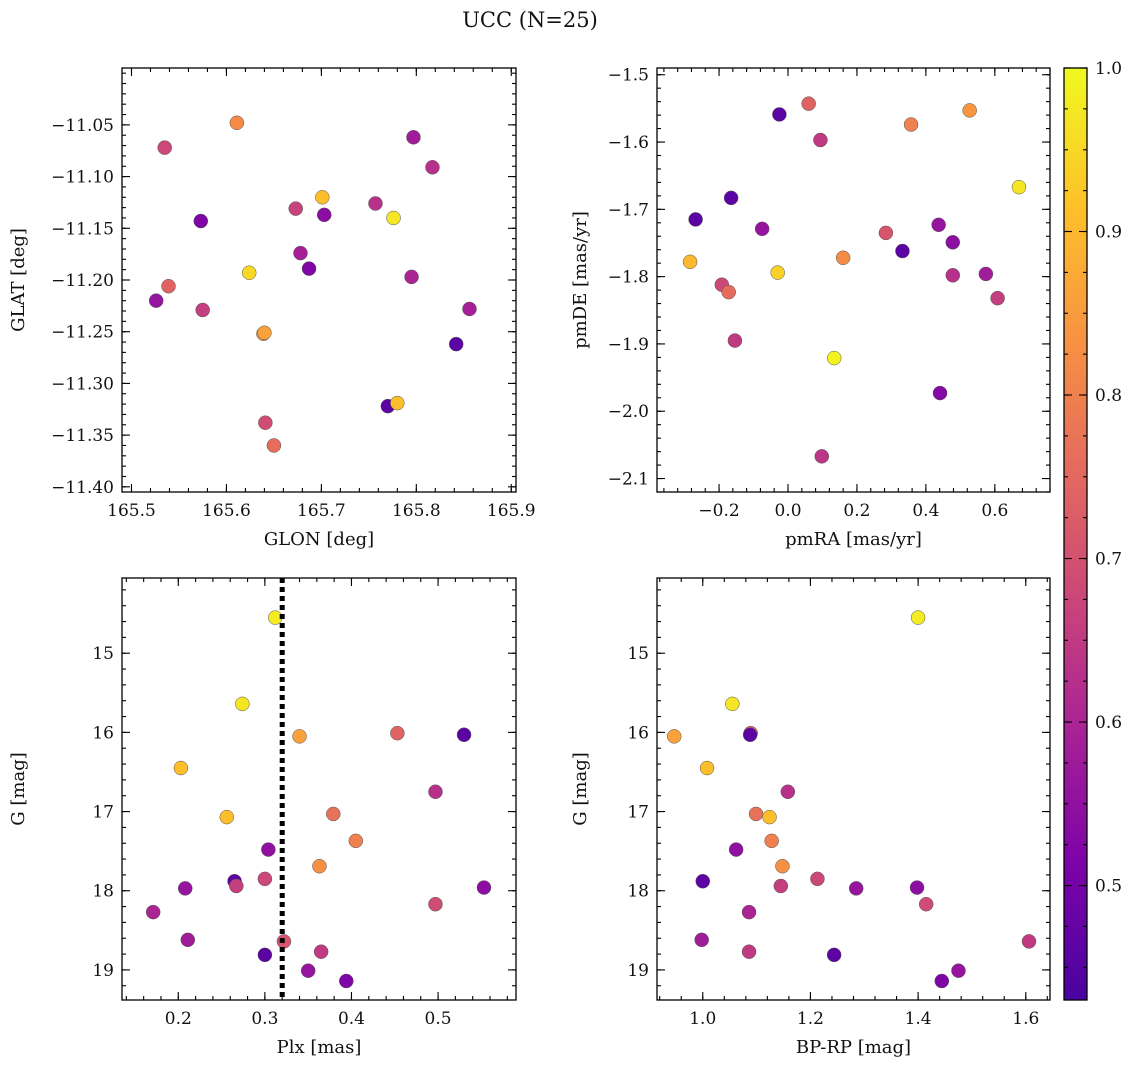 Image resolution: width=1136 pixels, height=1068 pixels. Describe the element at coordinates (264, 1019) in the screenshot. I see `x-tick-label: 0.3` at that location.